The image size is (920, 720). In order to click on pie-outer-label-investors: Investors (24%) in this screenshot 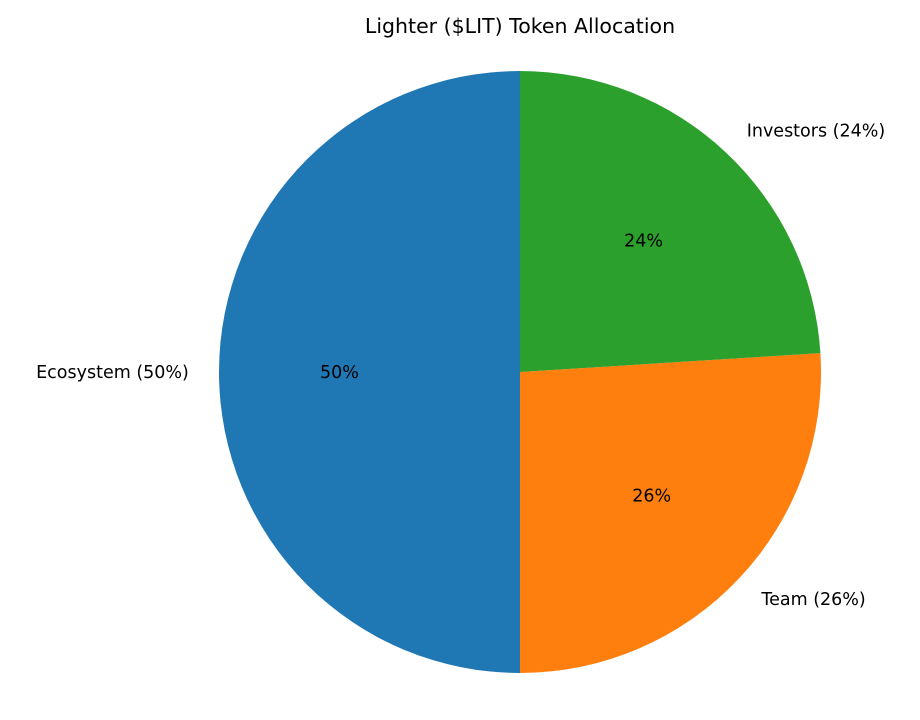, I will do `click(816, 132)`.